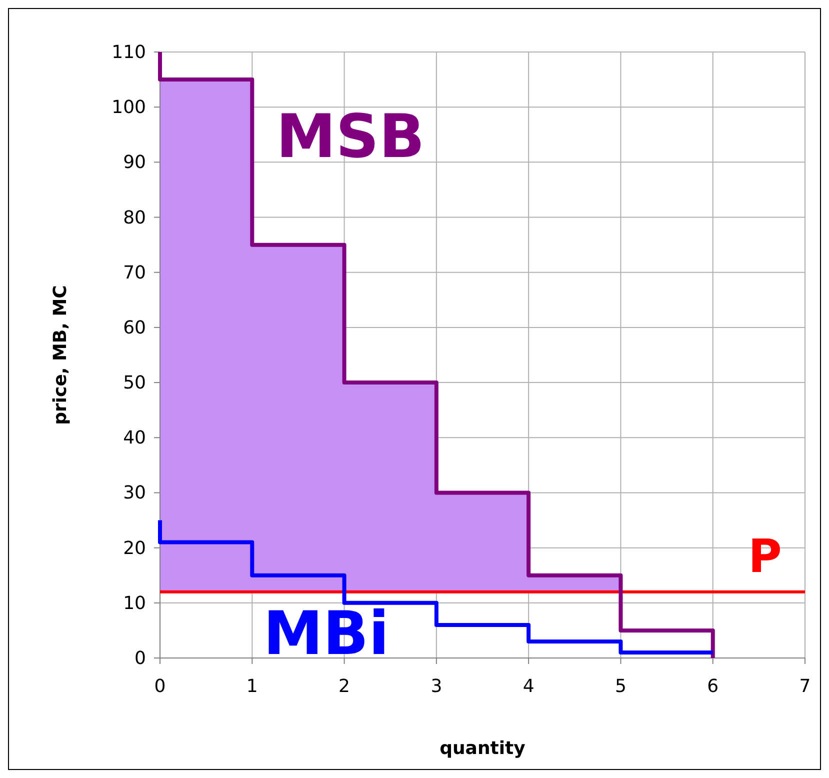 This screenshot has width=829, height=778. I want to click on x-tick-label: 4, so click(528, 686).